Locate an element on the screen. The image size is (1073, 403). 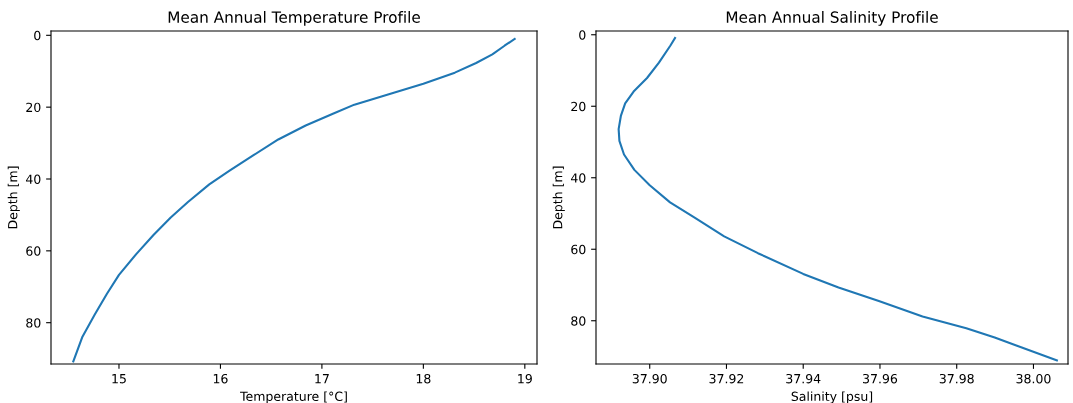
x-tick-label: 17 is located at coordinates (322, 379).